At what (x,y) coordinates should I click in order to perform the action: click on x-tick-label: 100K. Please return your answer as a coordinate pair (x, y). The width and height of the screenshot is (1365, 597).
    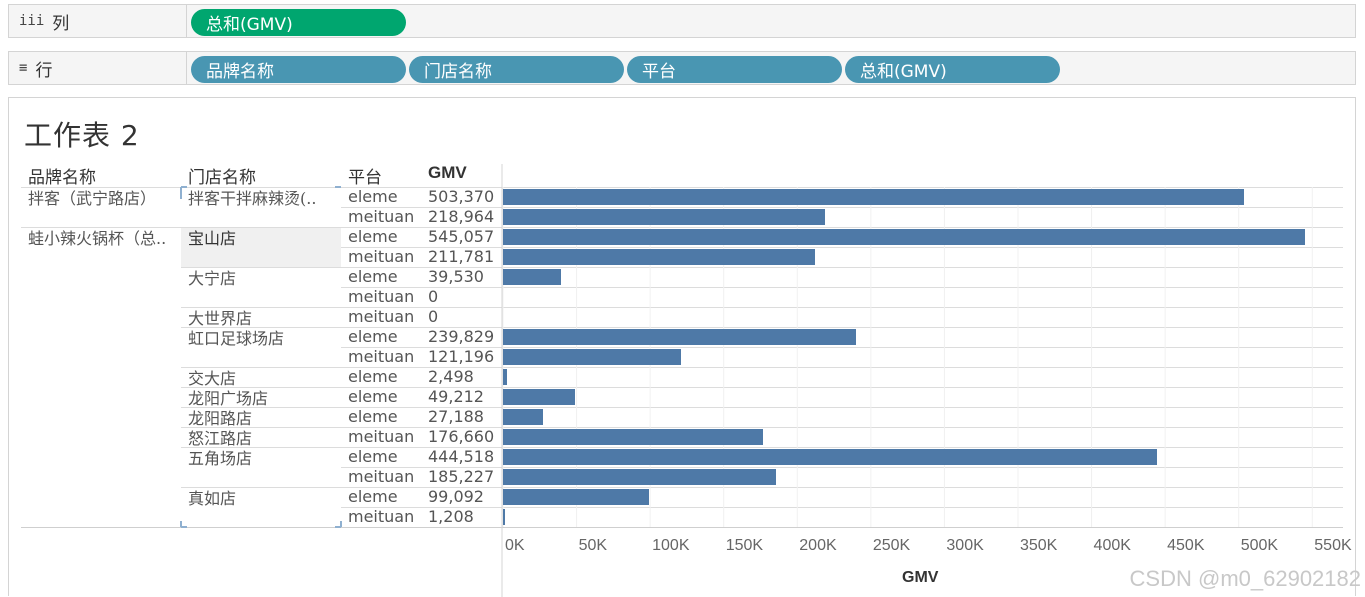
    Looking at the image, I should click on (671, 545).